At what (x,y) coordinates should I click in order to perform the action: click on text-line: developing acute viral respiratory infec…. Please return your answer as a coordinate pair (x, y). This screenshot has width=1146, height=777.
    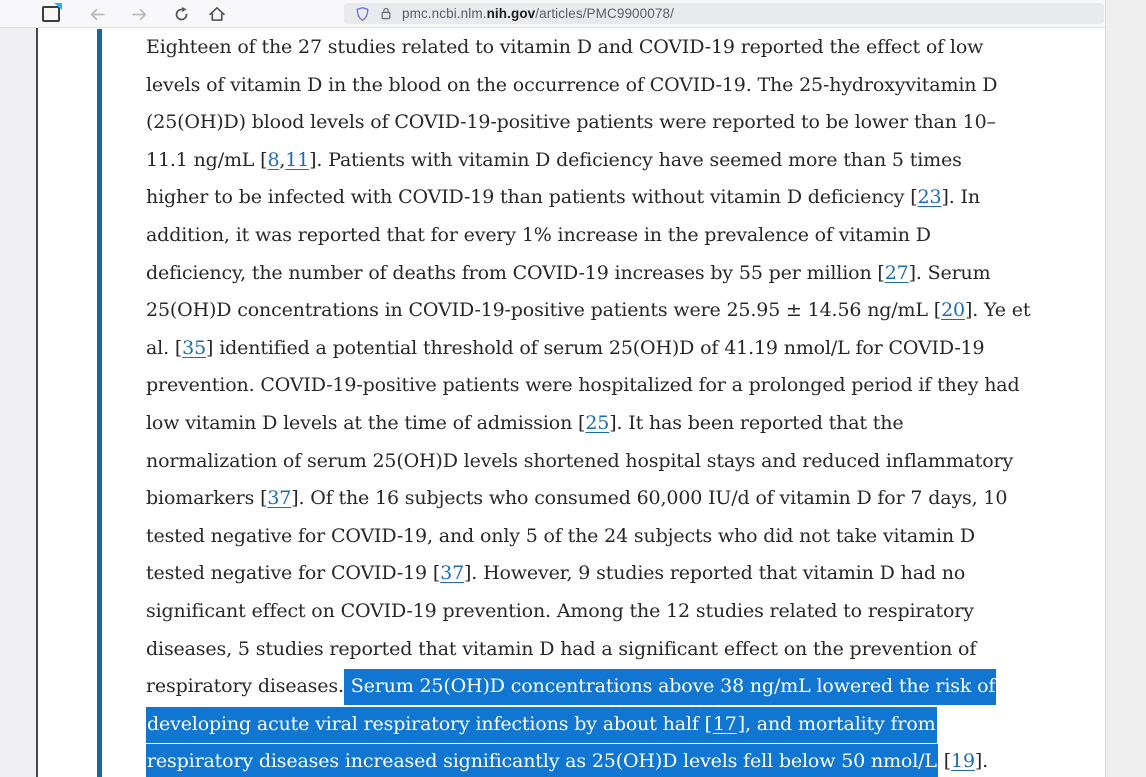
    Looking at the image, I should click on (616, 725).